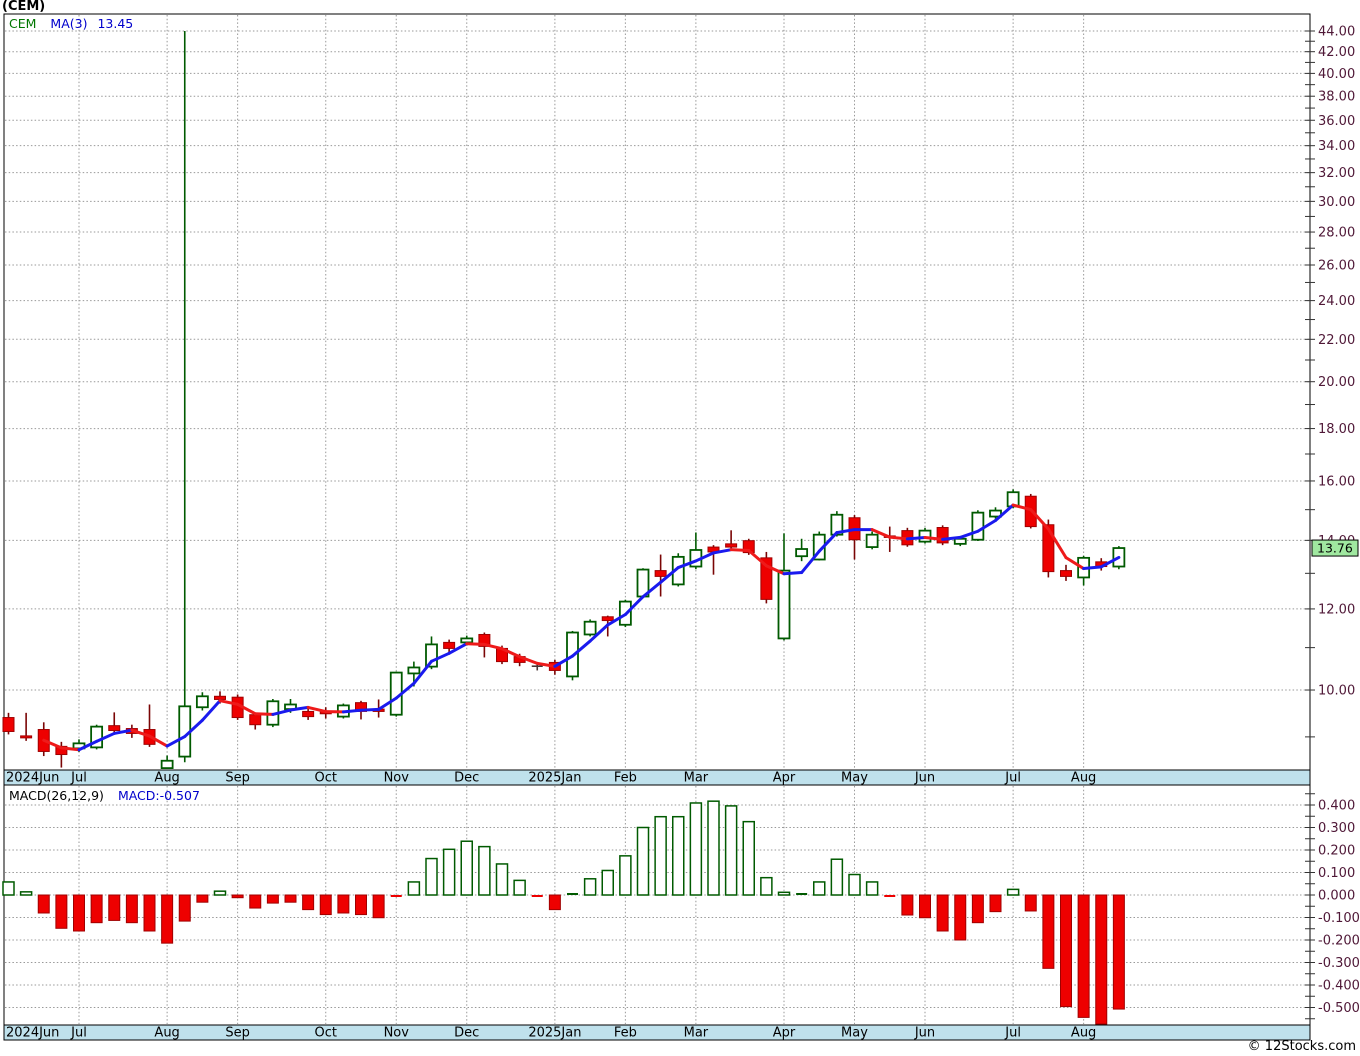 The height and width of the screenshot is (1056, 1360). What do you see at coordinates (854, 778) in the screenshot?
I see `month-label-main: May` at bounding box center [854, 778].